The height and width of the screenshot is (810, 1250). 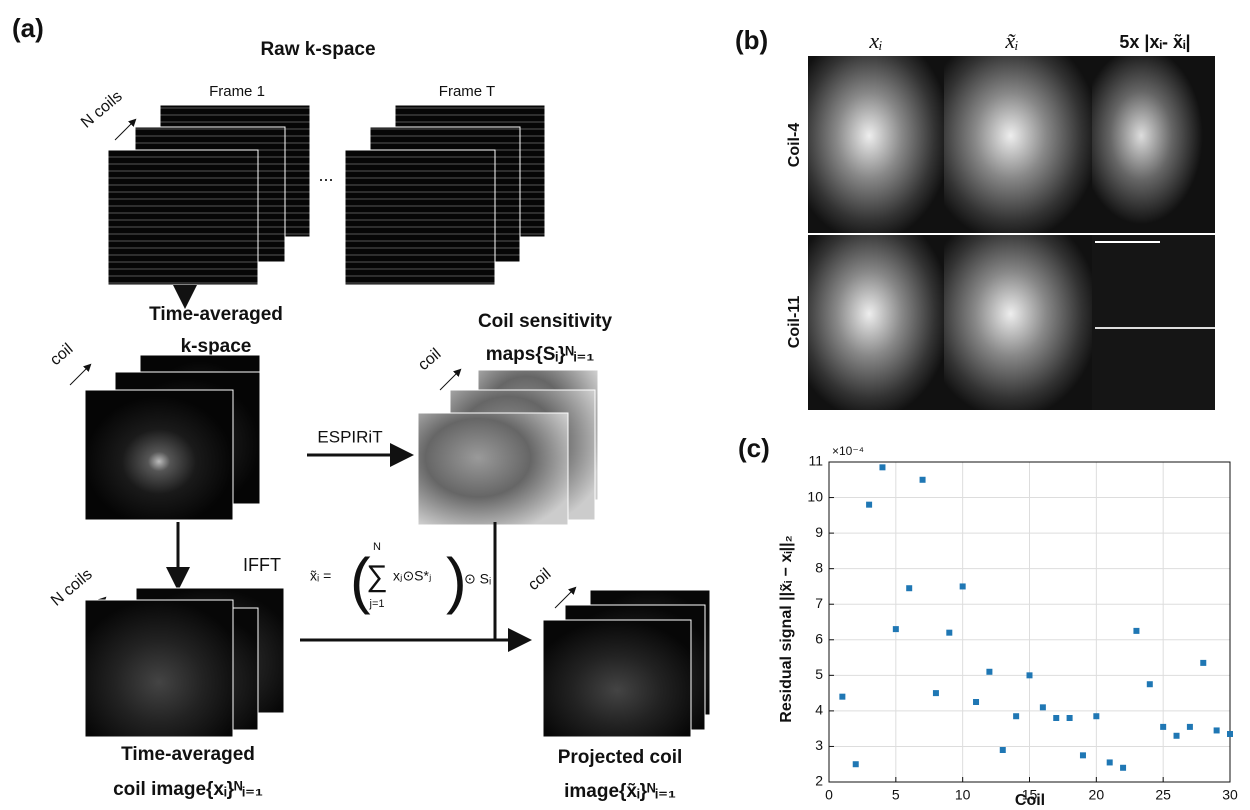 What do you see at coordinates (1029, 622) in the screenshot?
I see `axes-box` at bounding box center [1029, 622].